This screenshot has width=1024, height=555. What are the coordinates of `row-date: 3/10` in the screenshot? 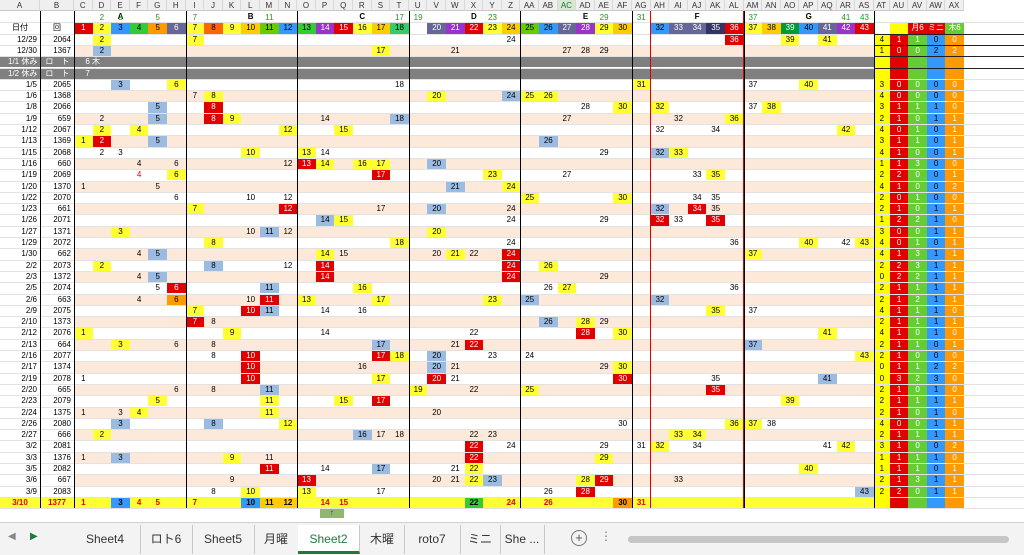 It's located at (20, 502).